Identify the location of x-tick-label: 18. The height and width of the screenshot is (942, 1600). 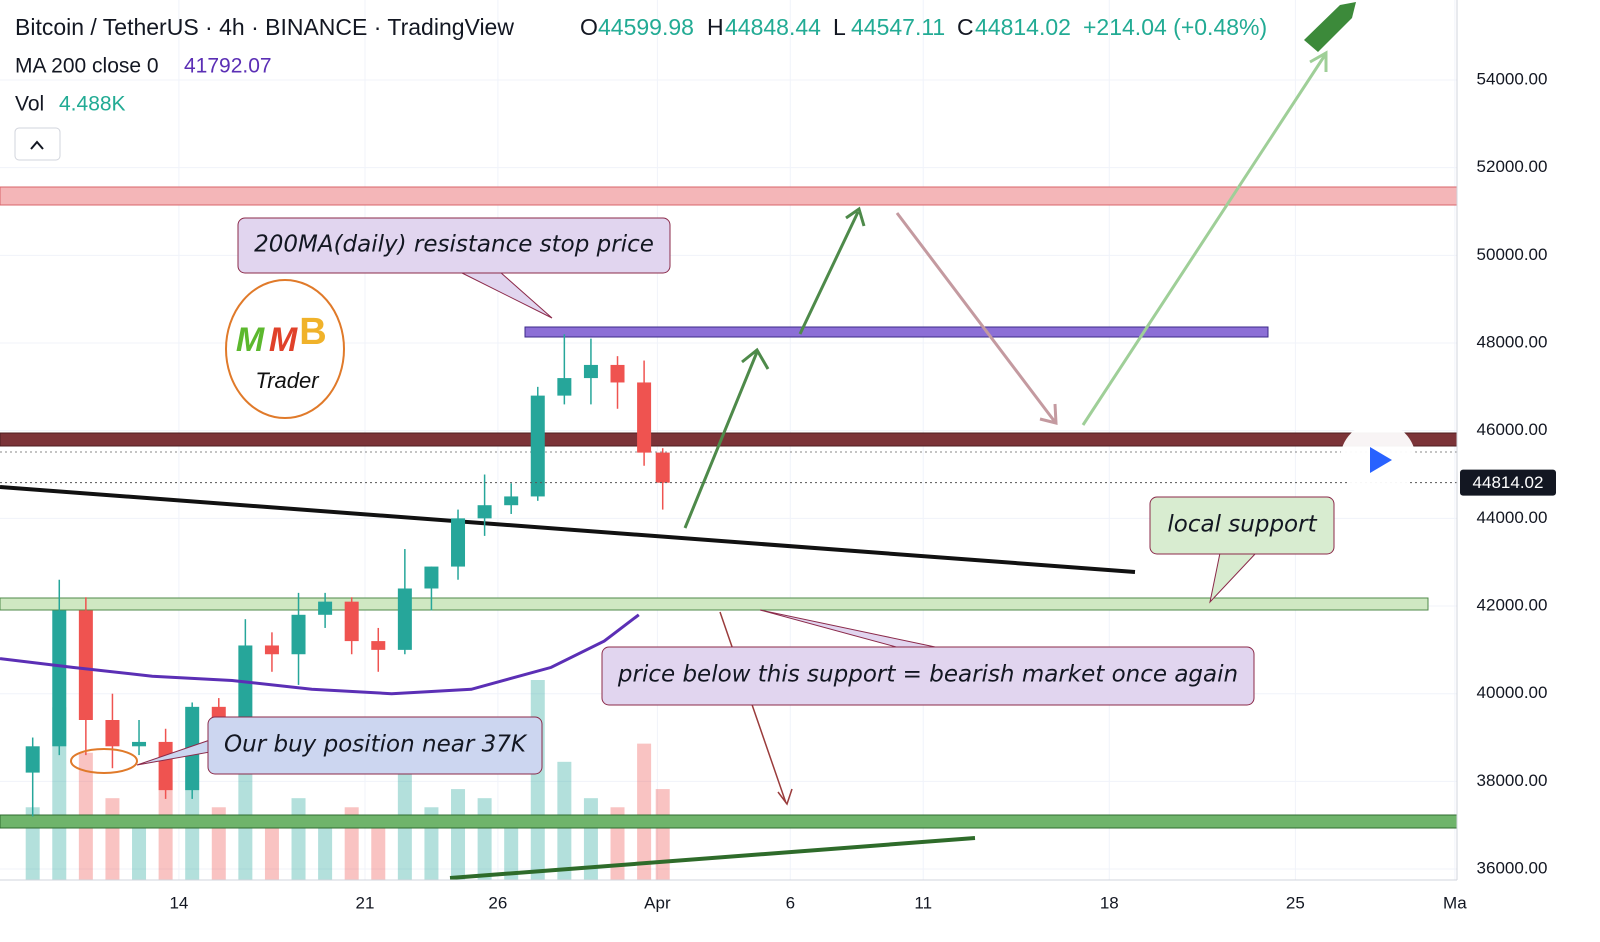
(1109, 902).